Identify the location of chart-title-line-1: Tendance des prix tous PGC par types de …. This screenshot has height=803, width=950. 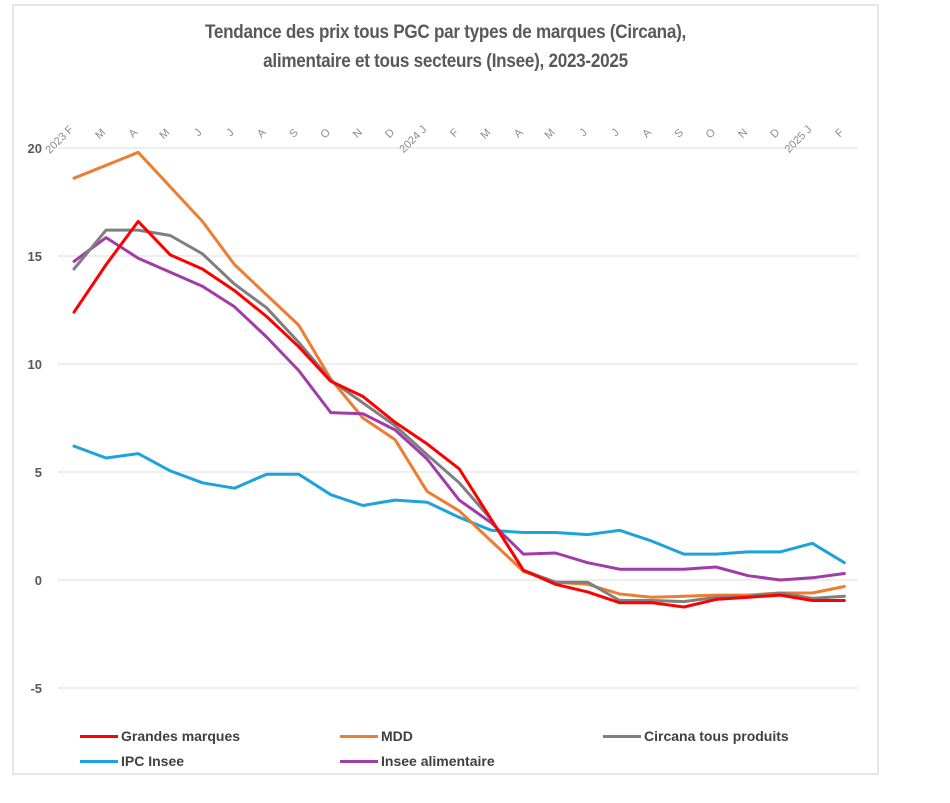
(445, 32).